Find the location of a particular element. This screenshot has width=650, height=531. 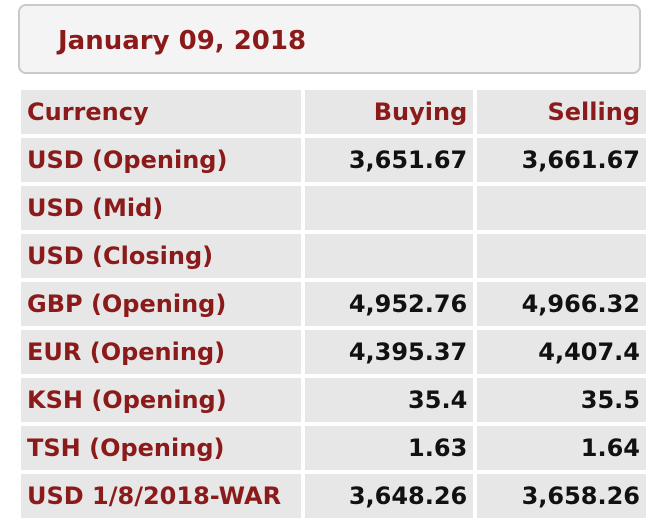

selling-cell: 3,661.67 is located at coordinates (561, 160).